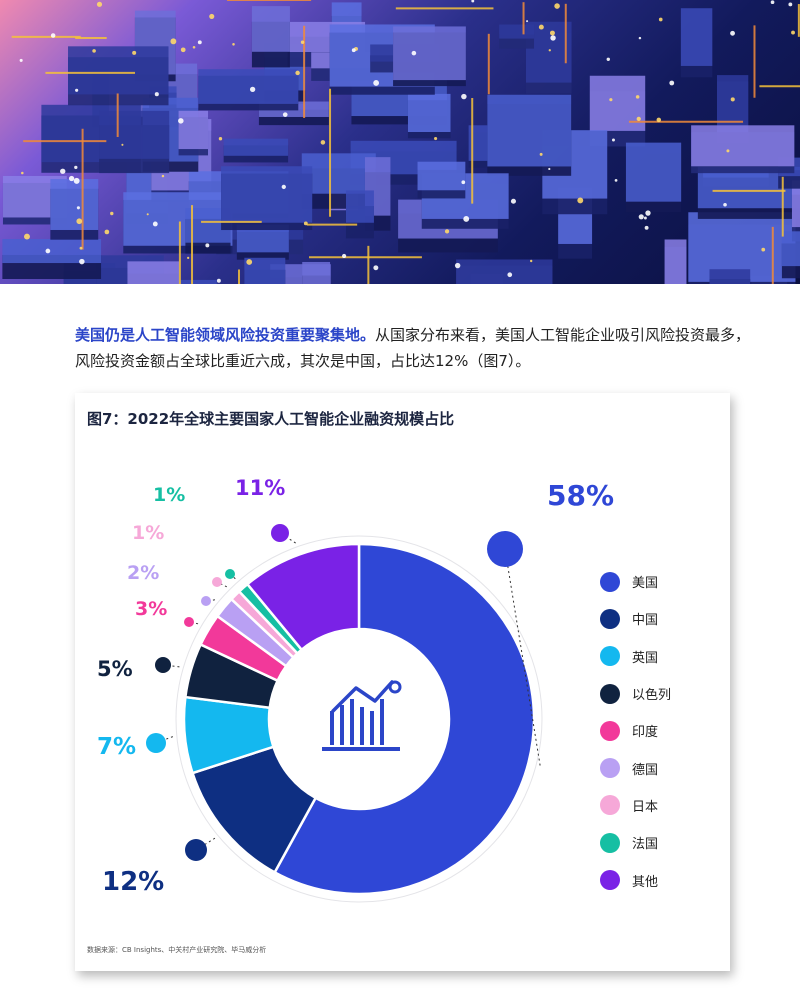 Image resolution: width=800 pixels, height=1002 pixels. What do you see at coordinates (645, 807) in the screenshot?
I see `legend-label-7: 日本` at bounding box center [645, 807].